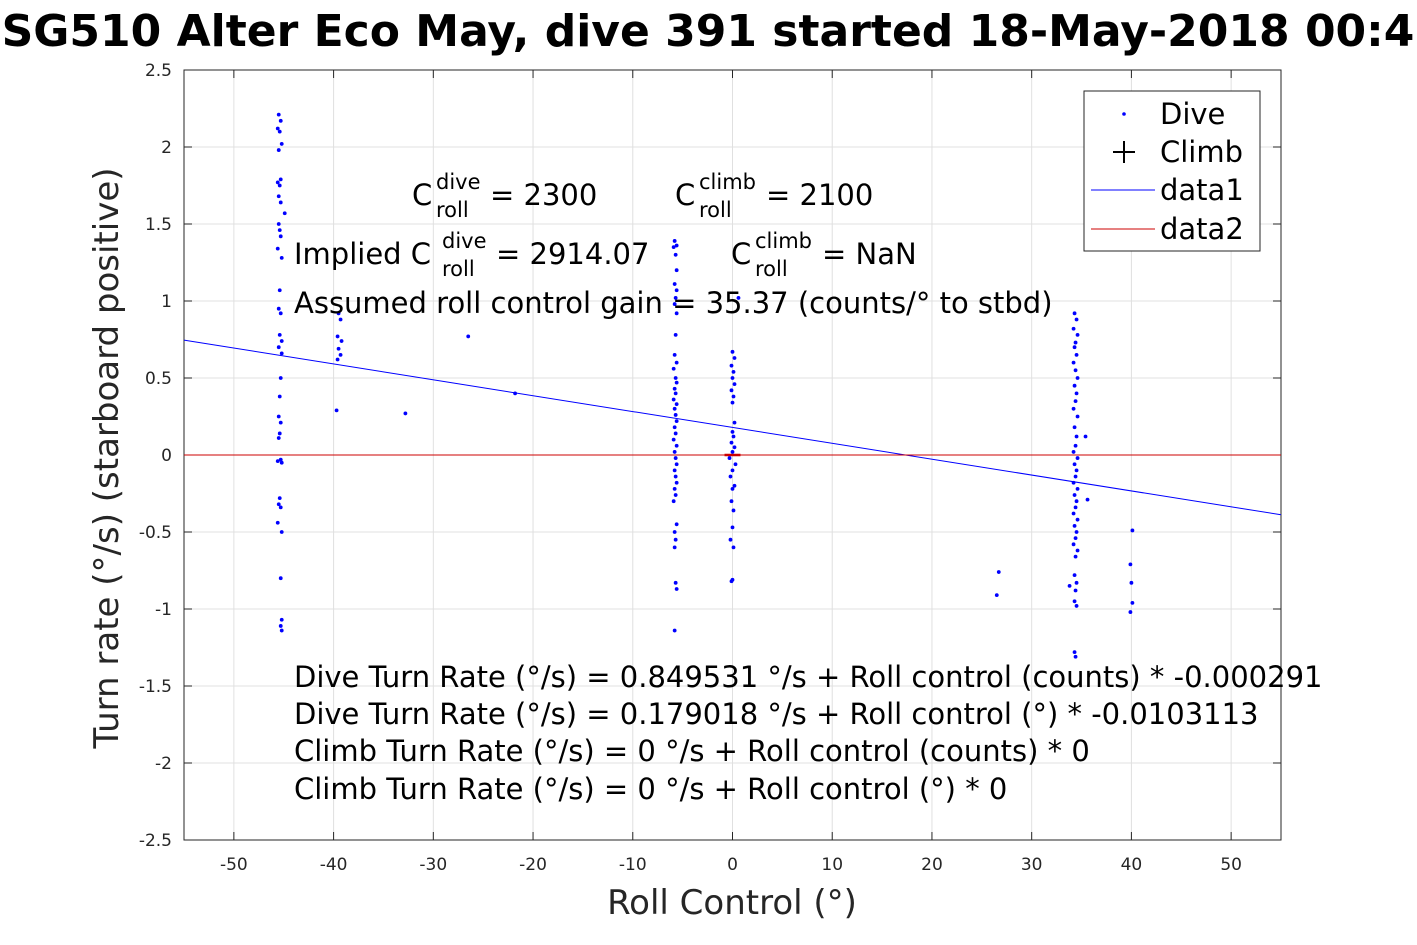 The image size is (1417, 945). I want to click on c-climb-base: C, so click(685, 195).